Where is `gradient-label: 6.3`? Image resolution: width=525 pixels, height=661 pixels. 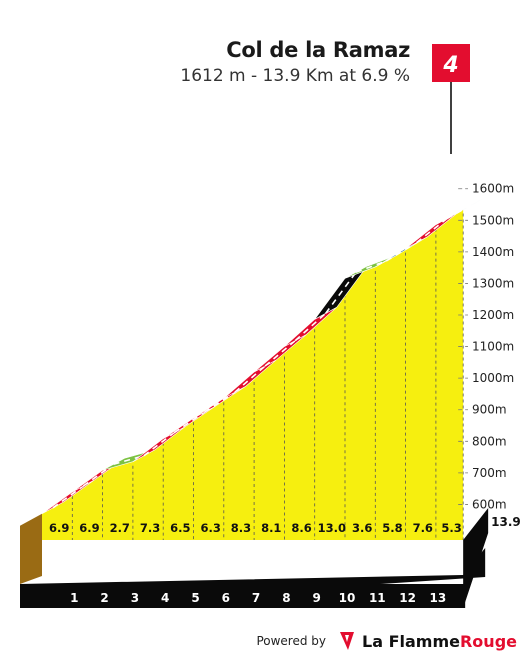
gradient-label: 6.3 is located at coordinates (210, 528).